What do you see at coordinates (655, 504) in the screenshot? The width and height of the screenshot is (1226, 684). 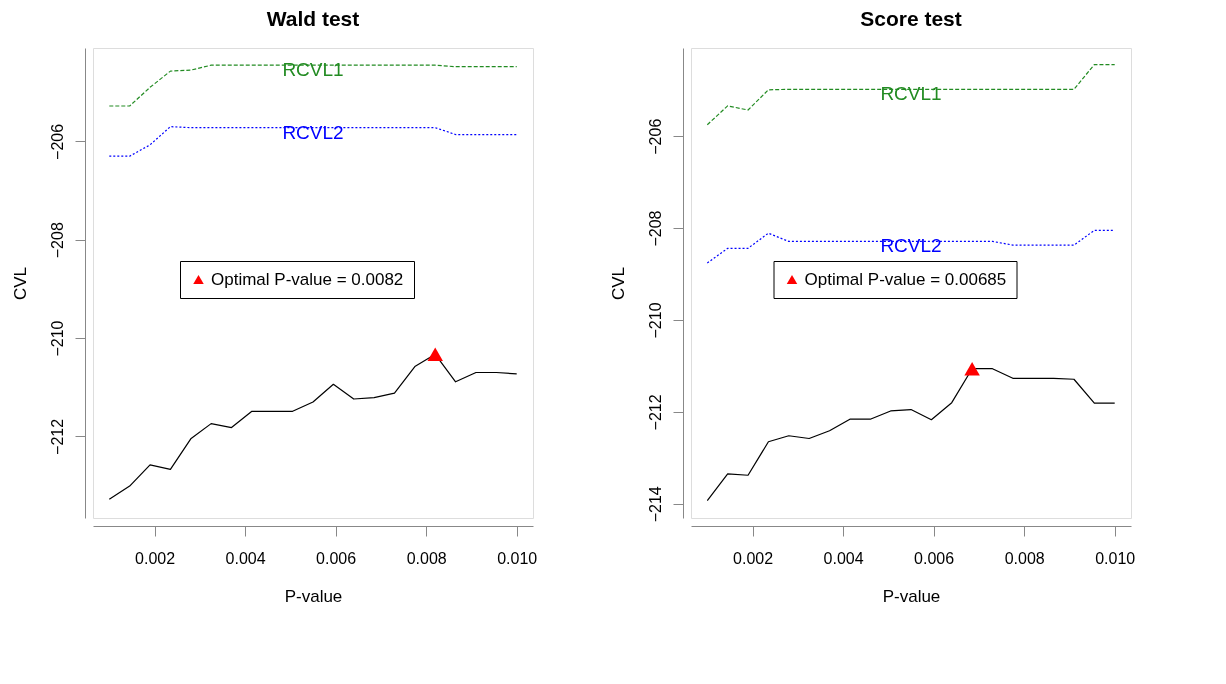 I see `y-tick-label: −214` at bounding box center [655, 504].